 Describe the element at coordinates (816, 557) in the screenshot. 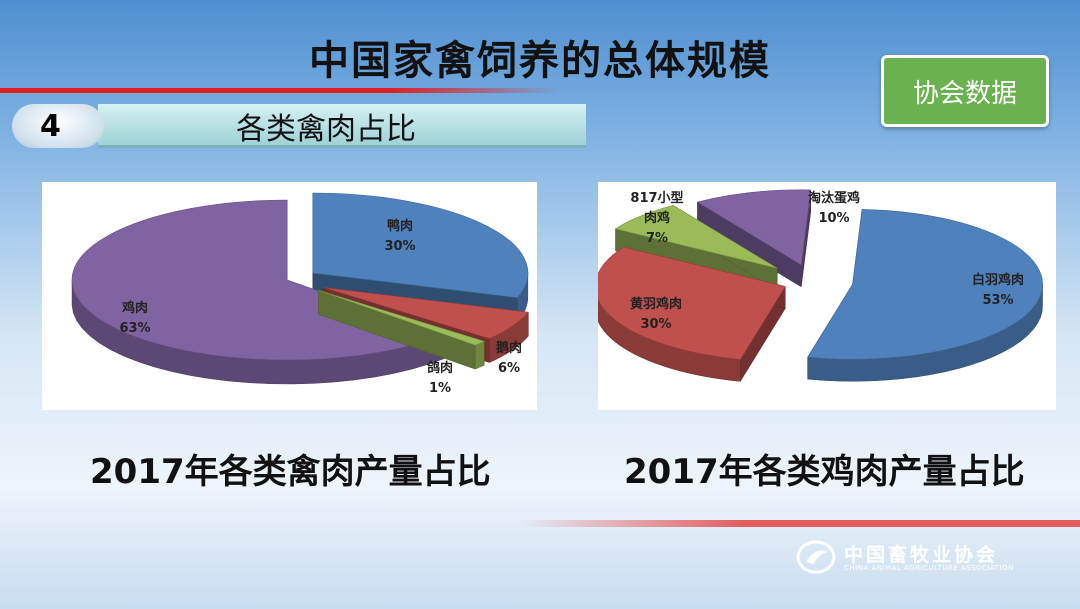

I see `association-emblem-icon` at that location.